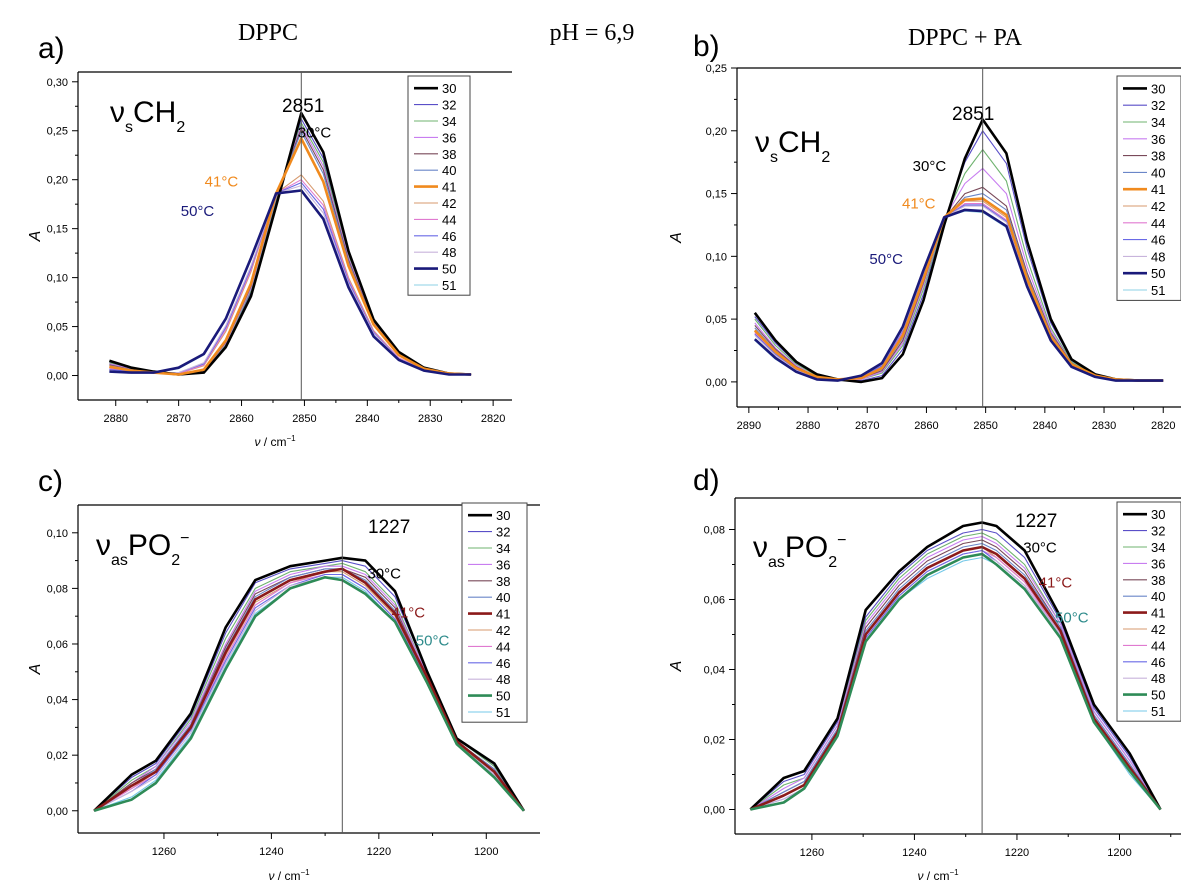 The width and height of the screenshot is (1181, 886). Describe the element at coordinates (716, 320) in the screenshot. I see `y-tick-label: 0,05` at that location.